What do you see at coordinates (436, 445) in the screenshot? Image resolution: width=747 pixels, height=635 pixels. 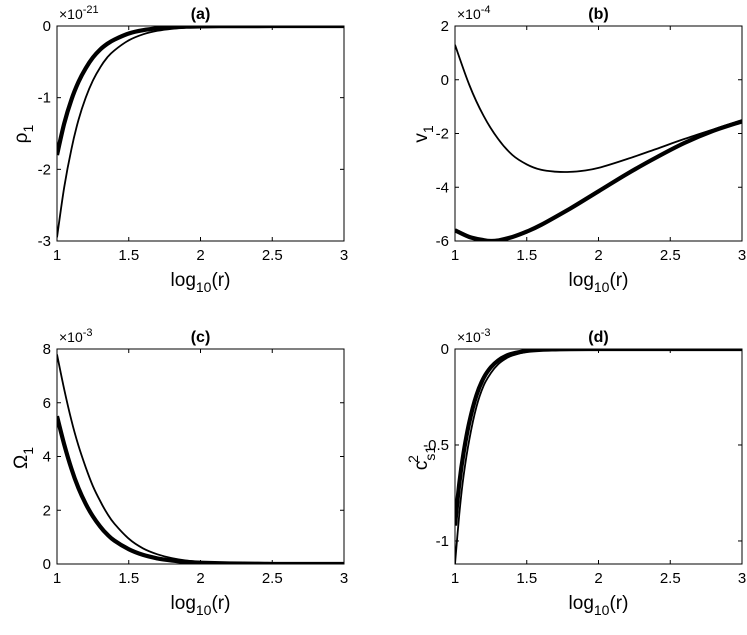 I see `y-tick-label: -0.5` at bounding box center [436, 445].